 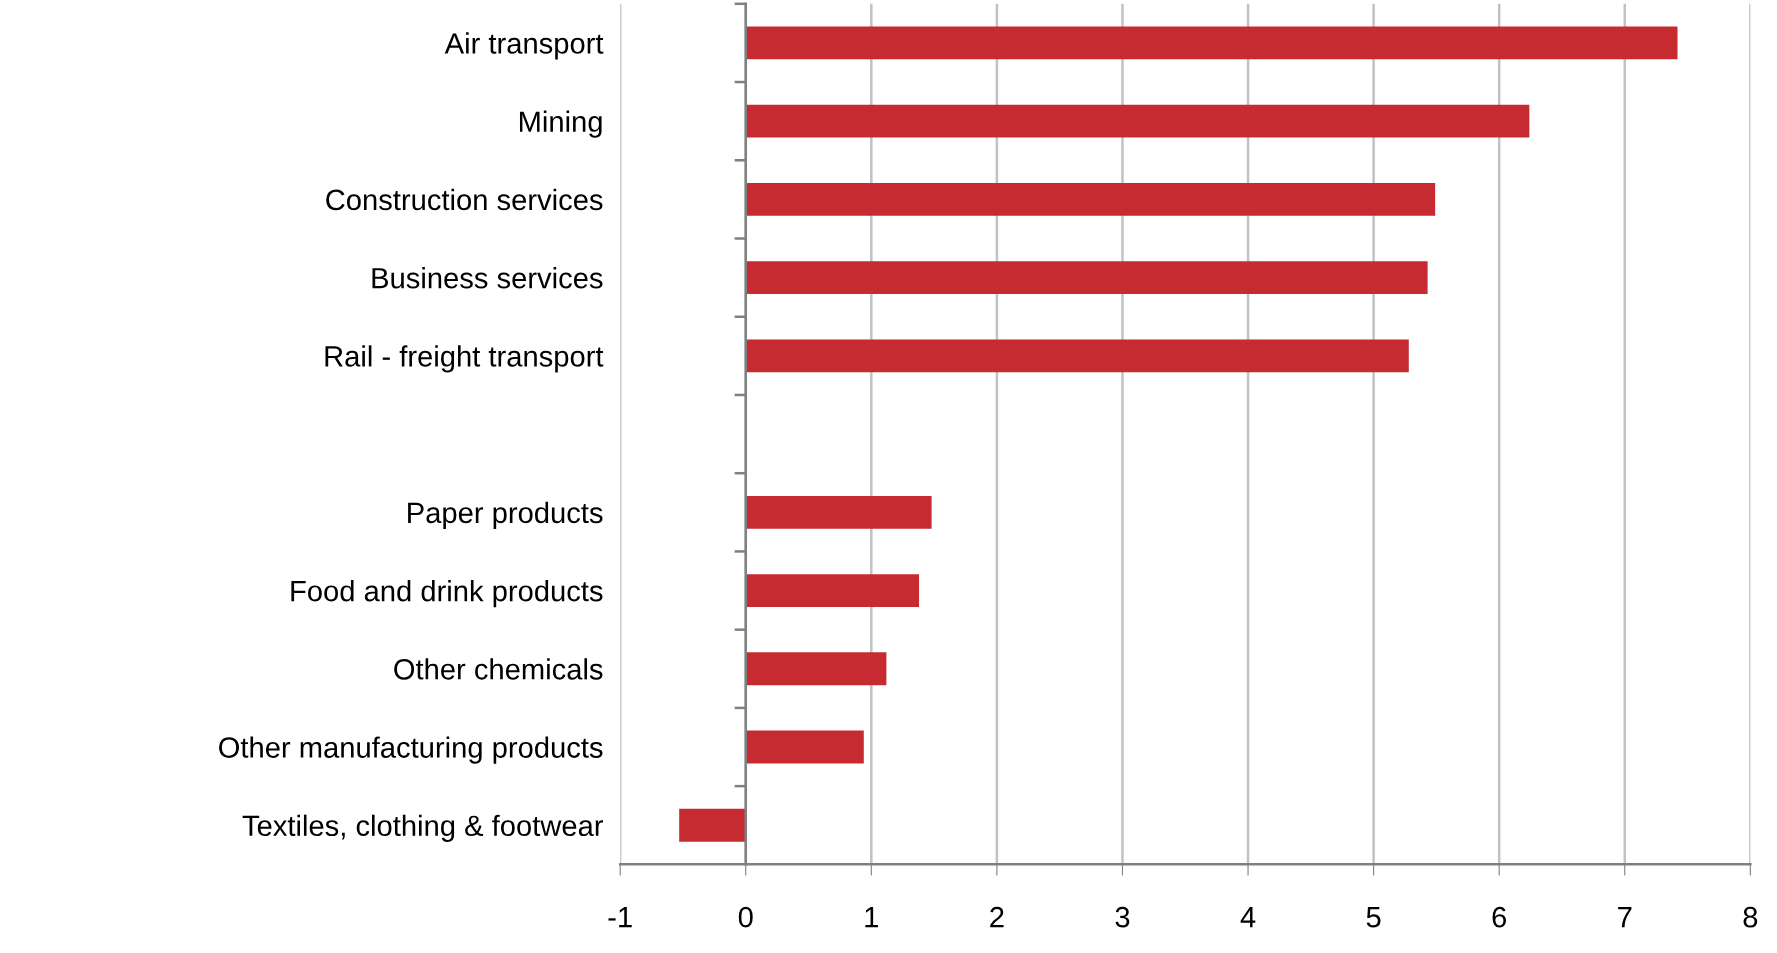 What do you see at coordinates (1122, 917) in the screenshot?
I see `x-tick-label: 3` at bounding box center [1122, 917].